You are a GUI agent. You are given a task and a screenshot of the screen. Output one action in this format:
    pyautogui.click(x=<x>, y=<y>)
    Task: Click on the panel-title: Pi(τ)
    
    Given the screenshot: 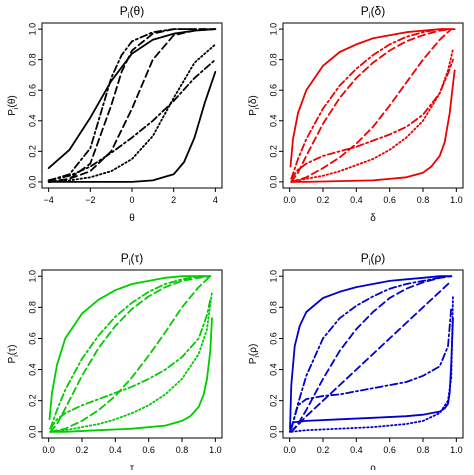 What is the action you would take?
    pyautogui.click(x=132, y=259)
    